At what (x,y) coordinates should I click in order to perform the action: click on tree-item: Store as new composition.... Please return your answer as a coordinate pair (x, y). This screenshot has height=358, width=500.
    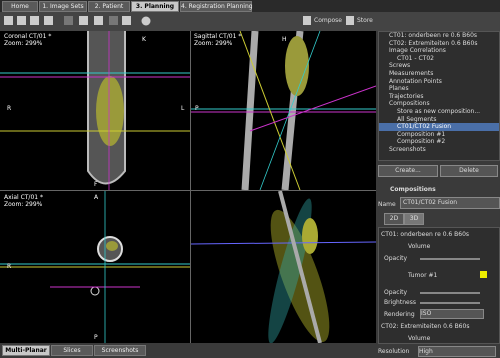
    Looking at the image, I should click on (439, 111).